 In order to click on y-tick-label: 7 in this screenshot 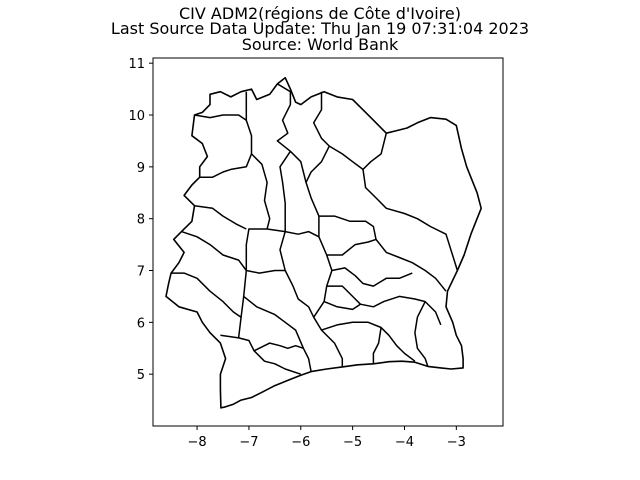, I will do `click(141, 272)`.